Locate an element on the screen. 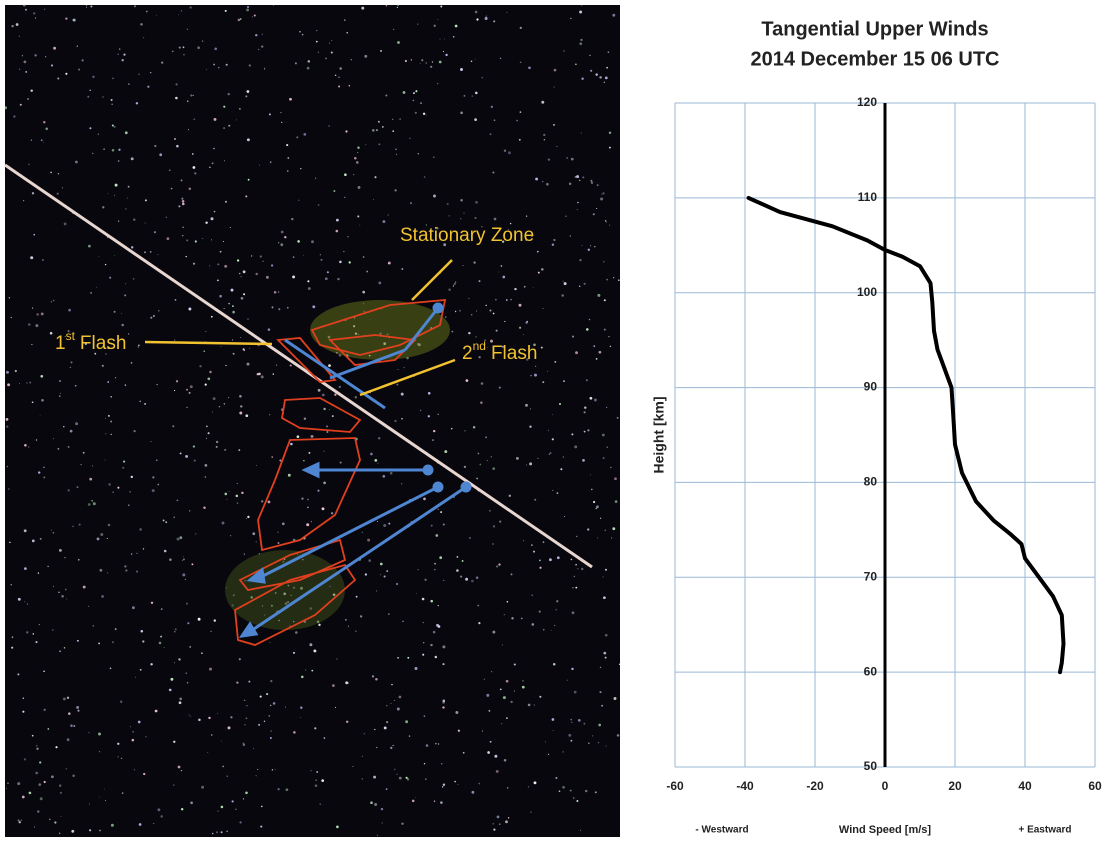 The image size is (1114, 842). arrow-tail is located at coordinates (428, 470).